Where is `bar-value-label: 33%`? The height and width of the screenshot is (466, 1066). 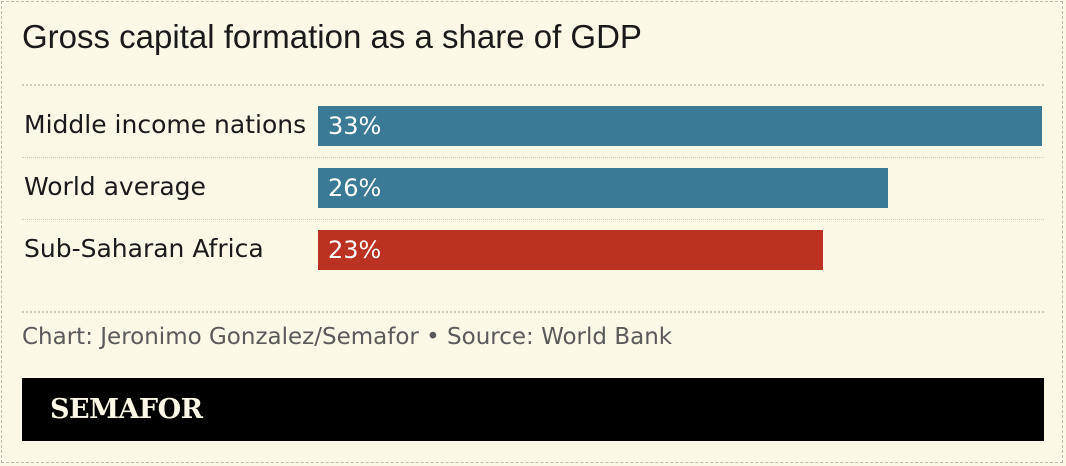 bar-value-label: 33% is located at coordinates (355, 126).